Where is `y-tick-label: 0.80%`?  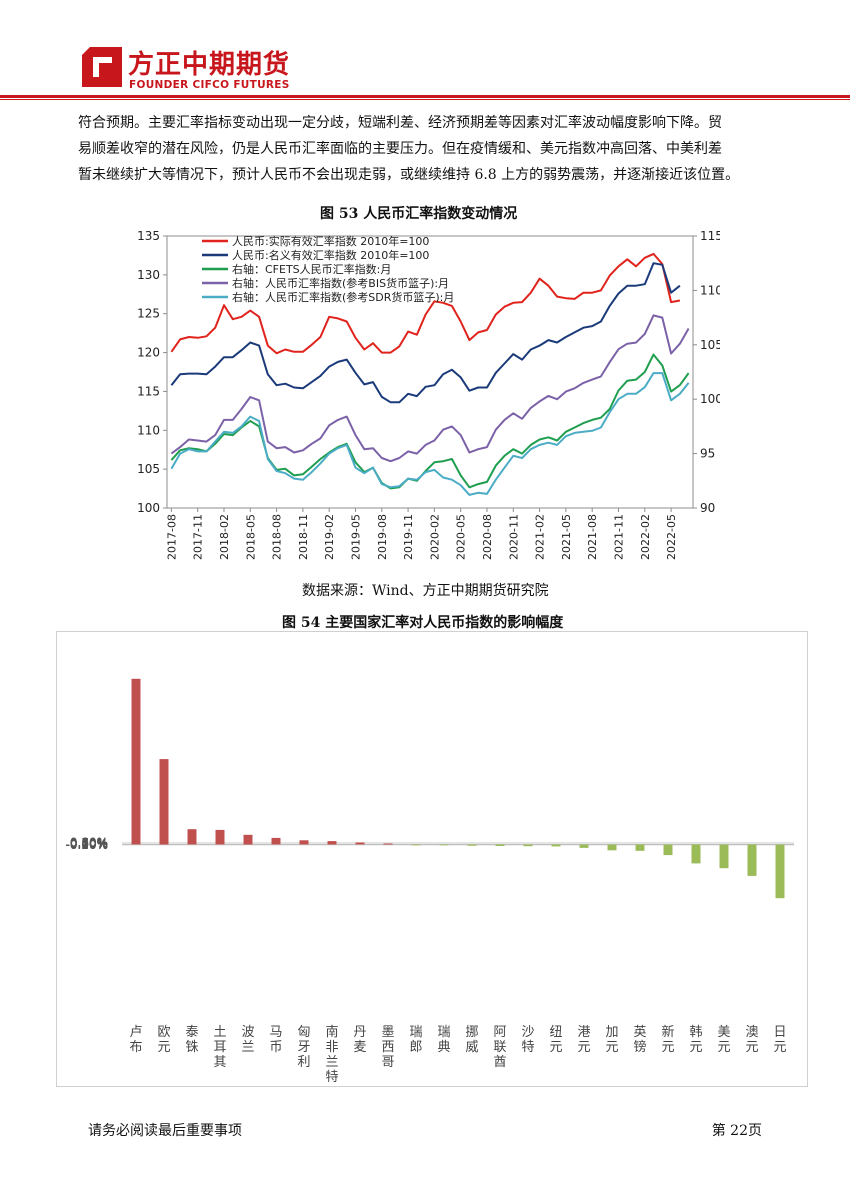 y-tick-label: 0.80% is located at coordinates (89, 843).